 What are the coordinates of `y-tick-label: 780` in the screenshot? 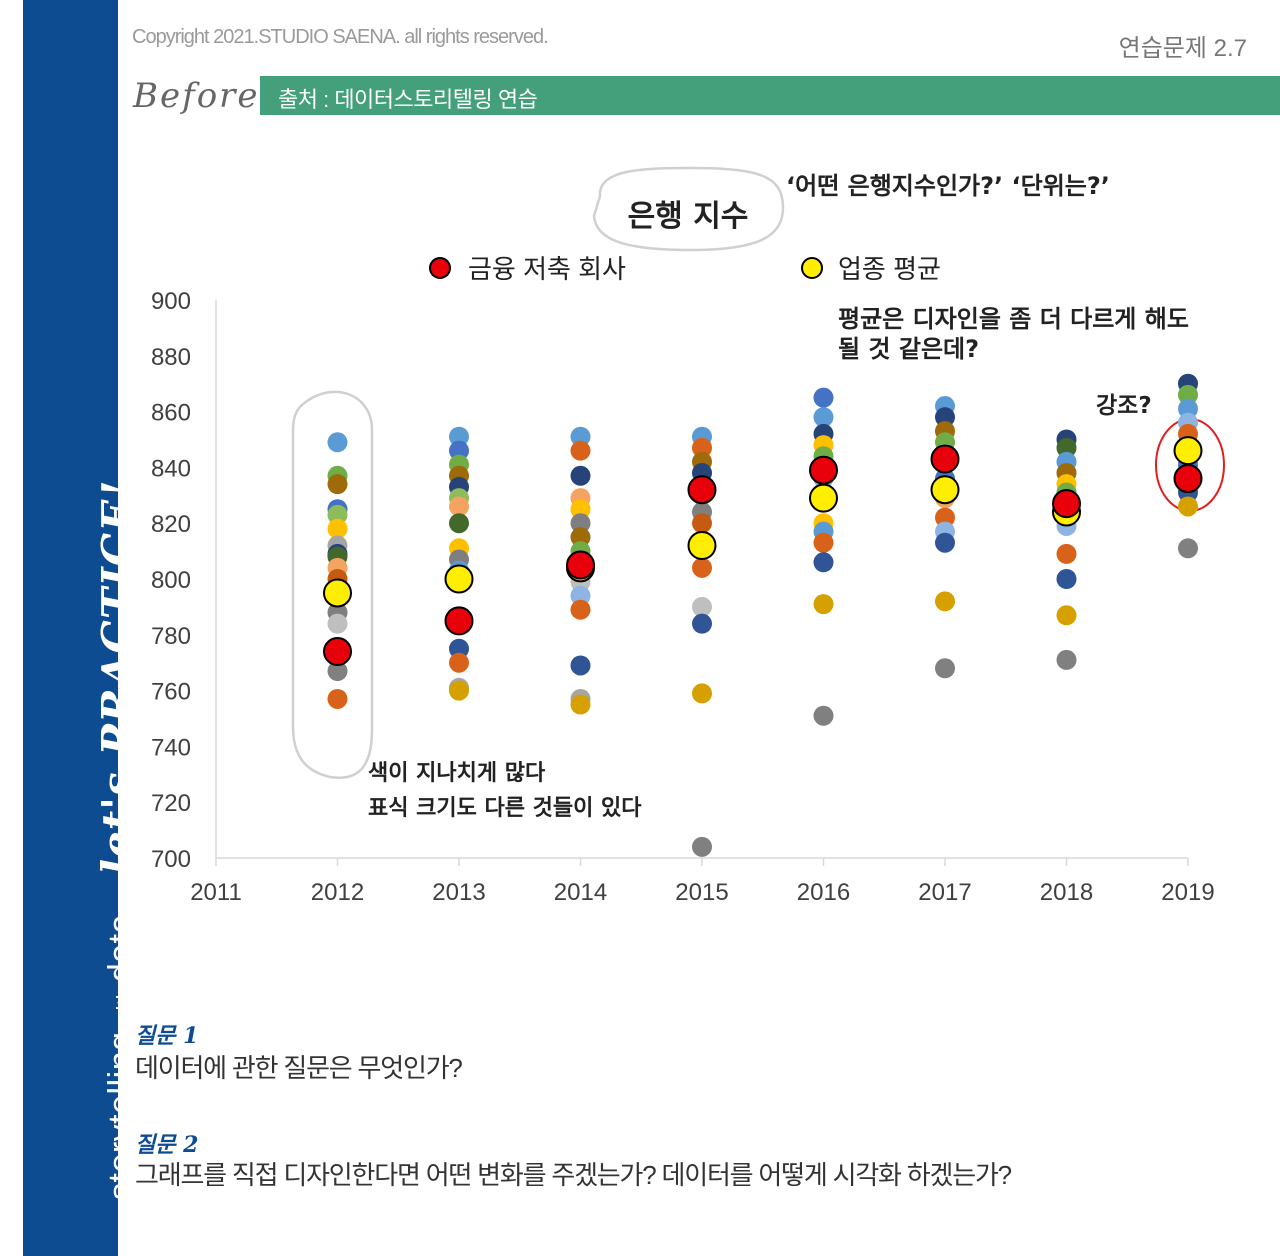 It's located at (171, 636).